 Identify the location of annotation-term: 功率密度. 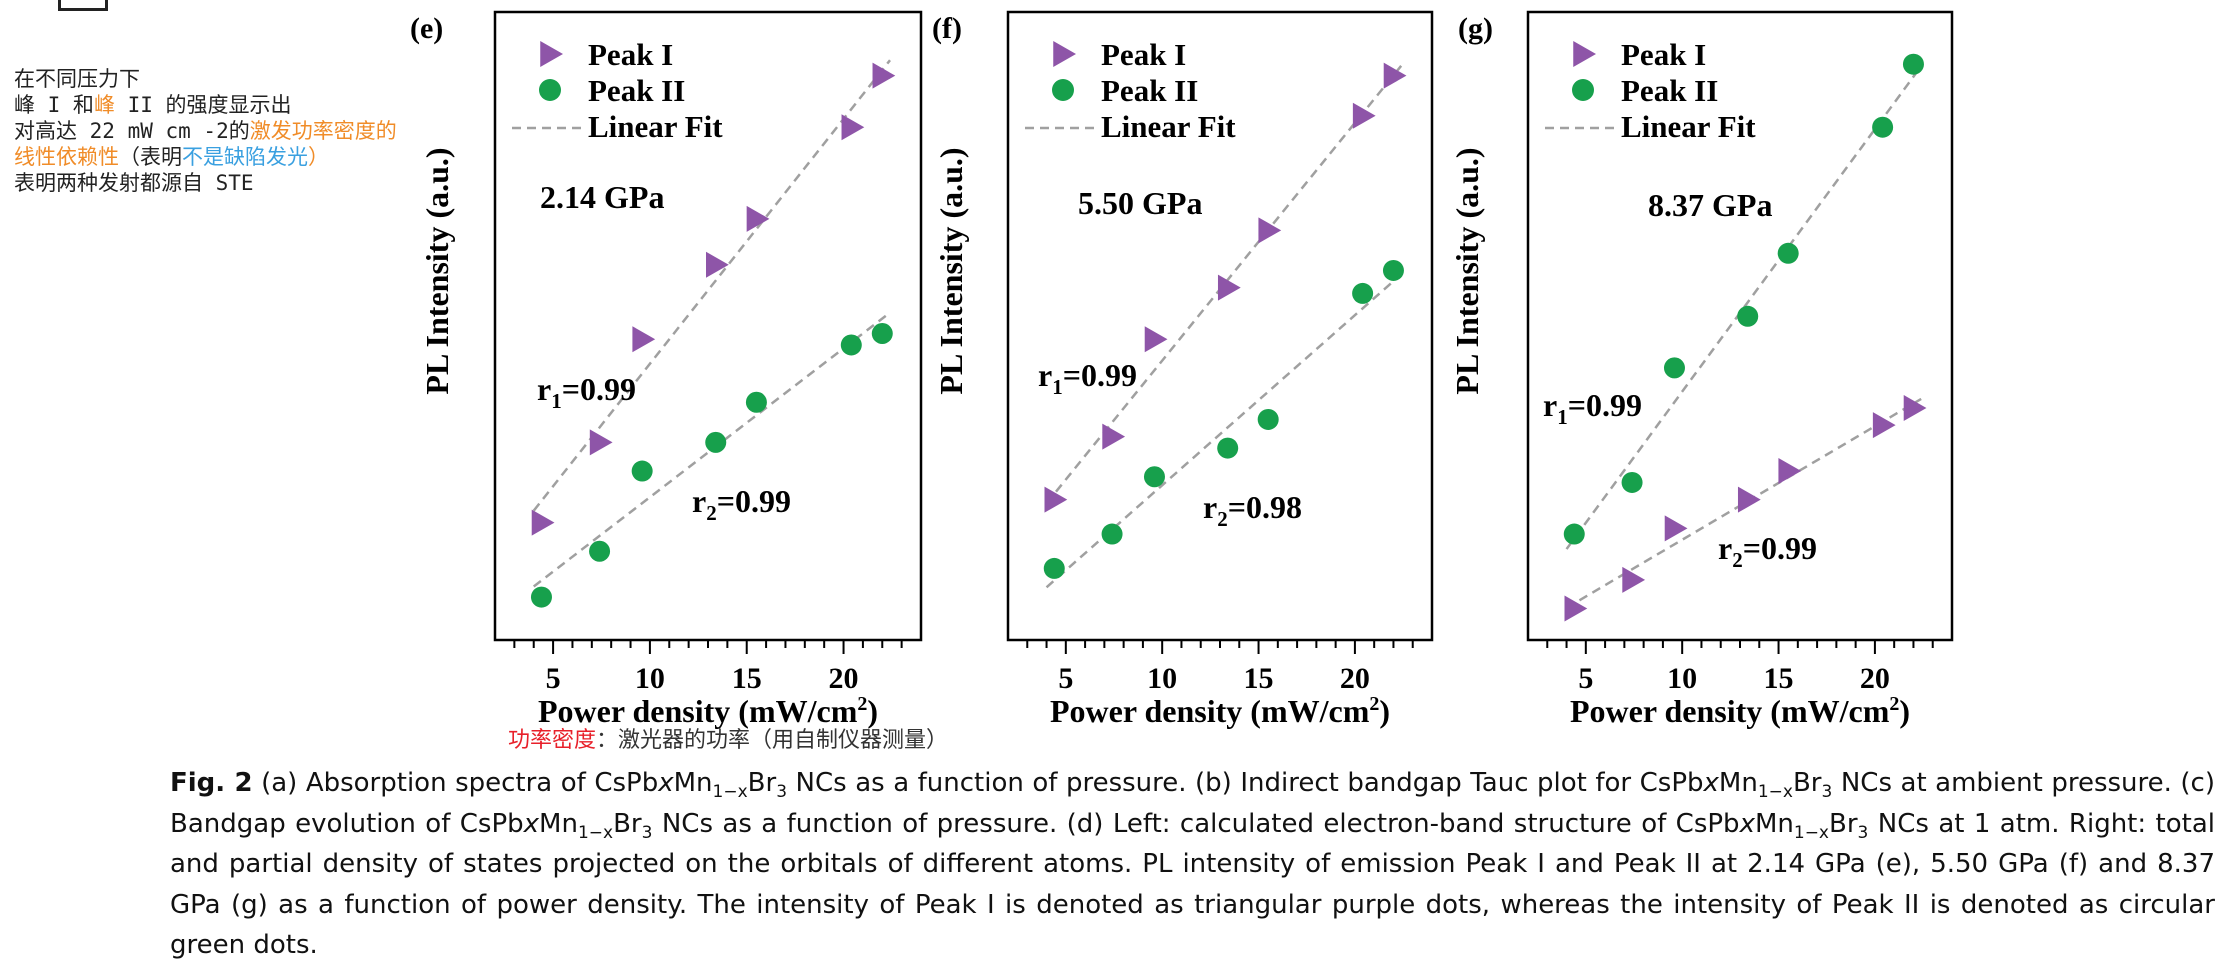
(552, 740).